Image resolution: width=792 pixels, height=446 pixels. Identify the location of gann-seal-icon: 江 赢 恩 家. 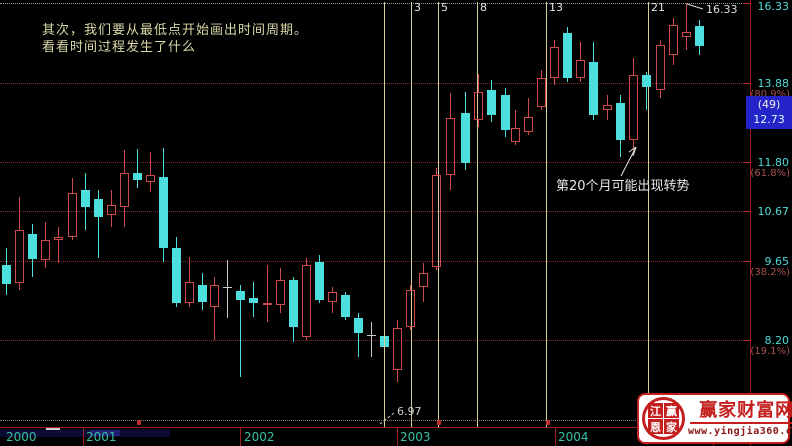
(663, 418).